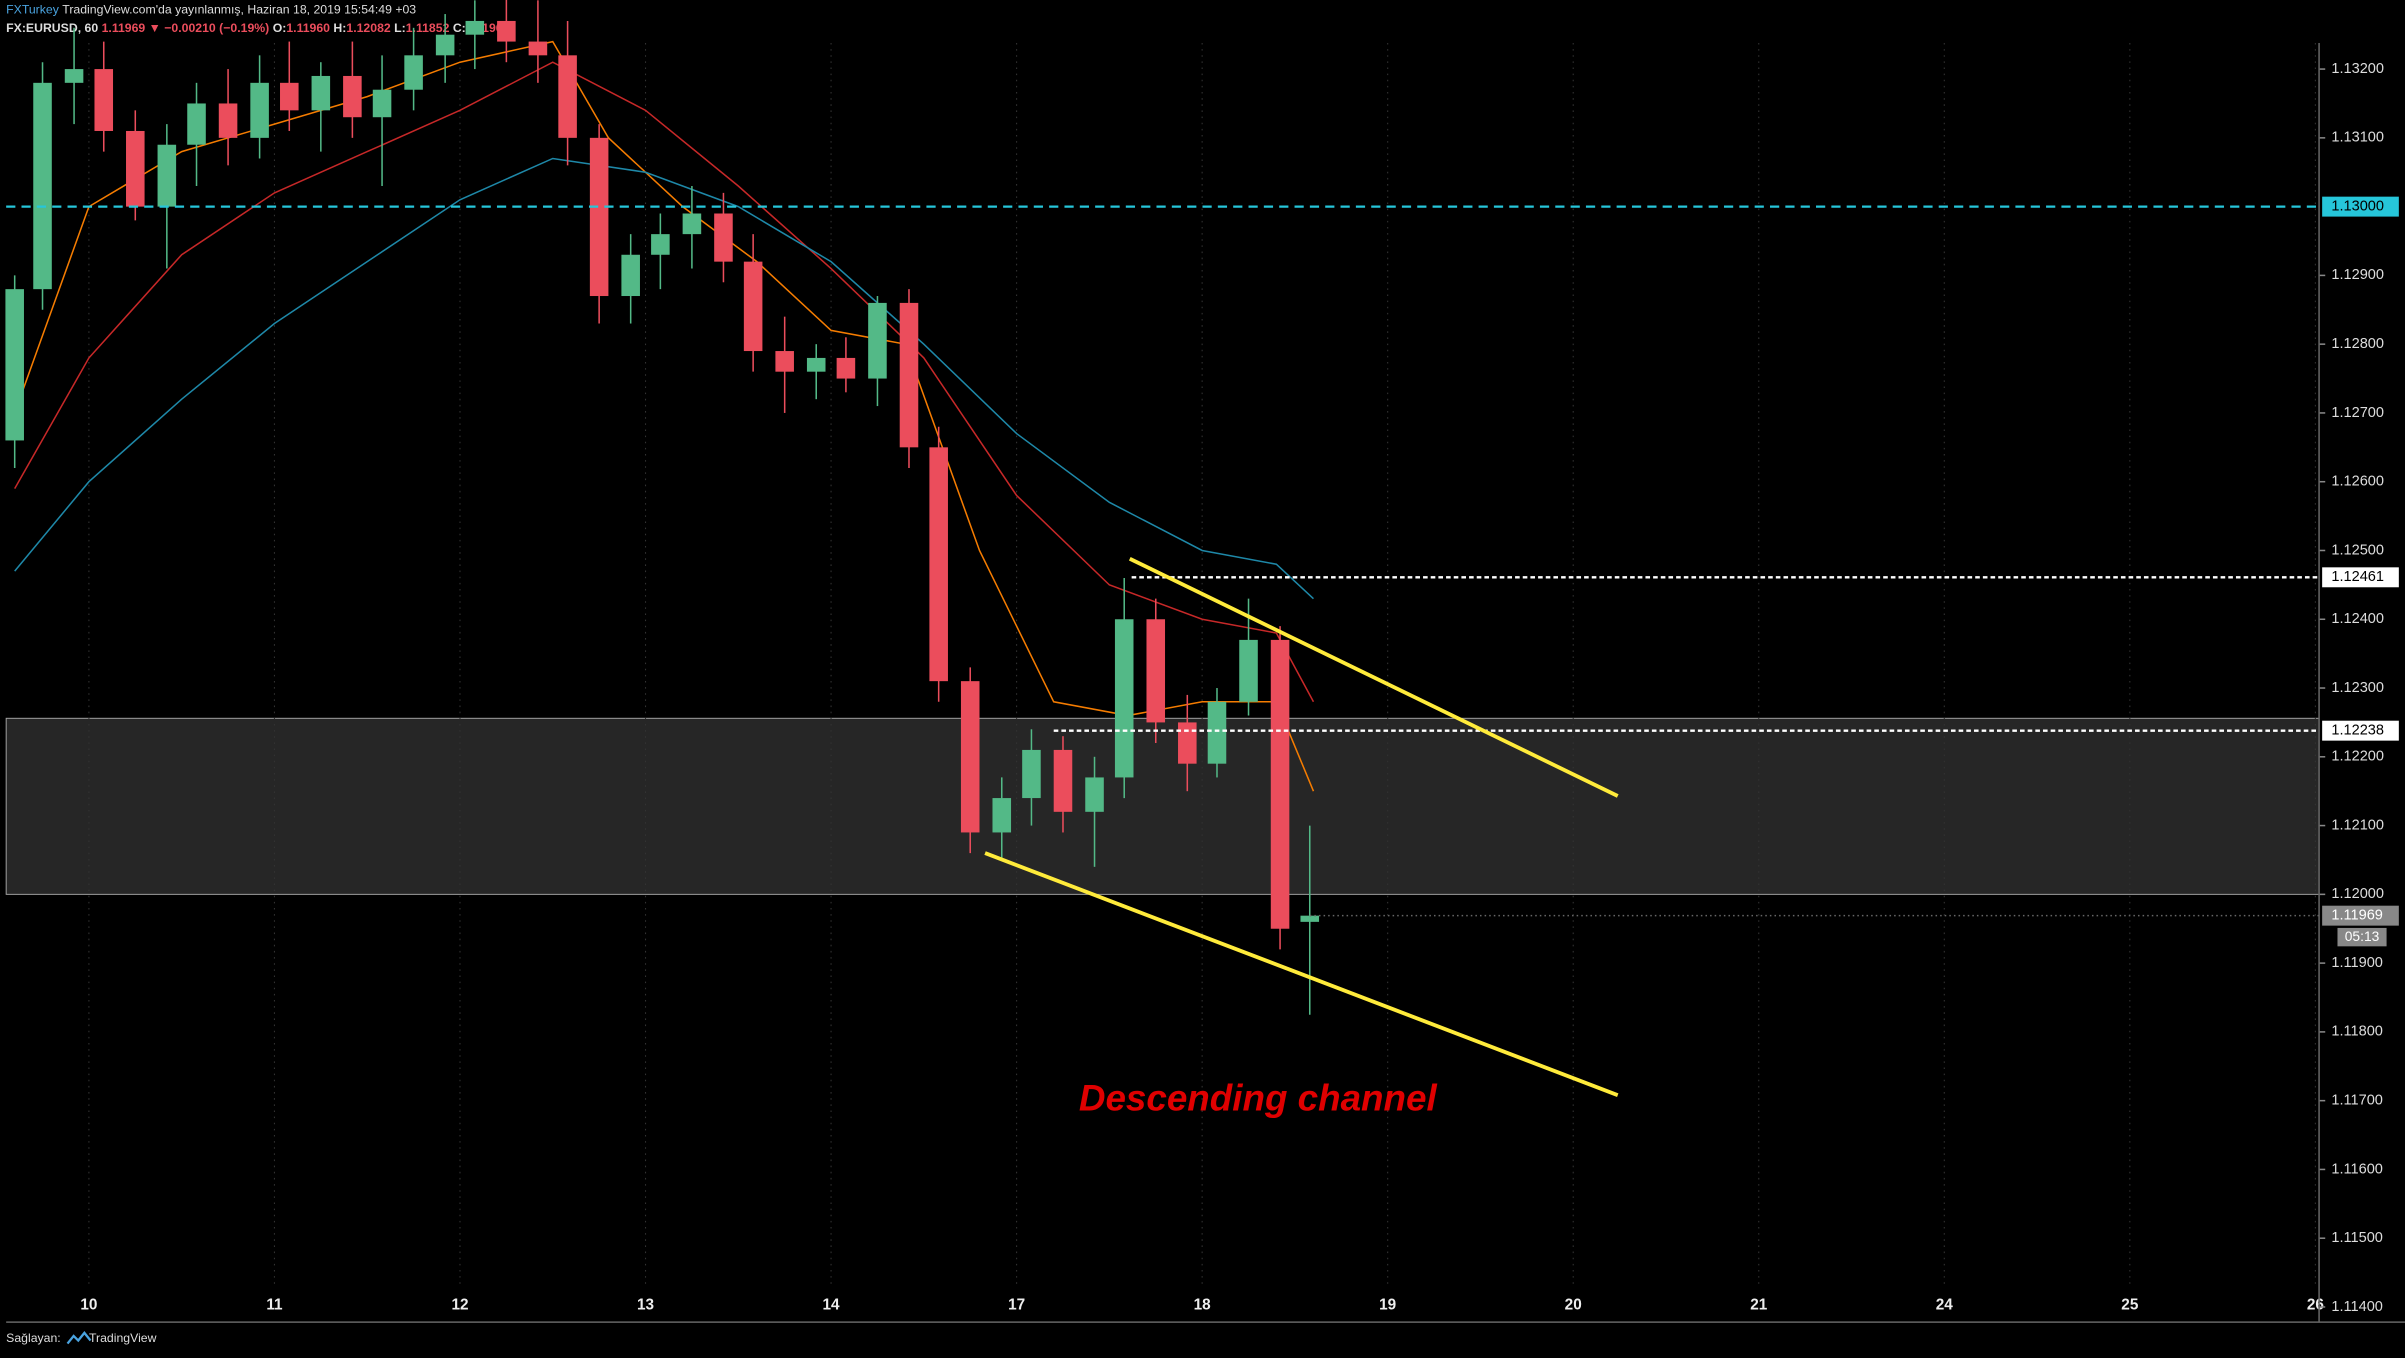 This screenshot has height=1358, width=2405. What do you see at coordinates (155, 28) in the screenshot?
I see `arrow: ▼` at bounding box center [155, 28].